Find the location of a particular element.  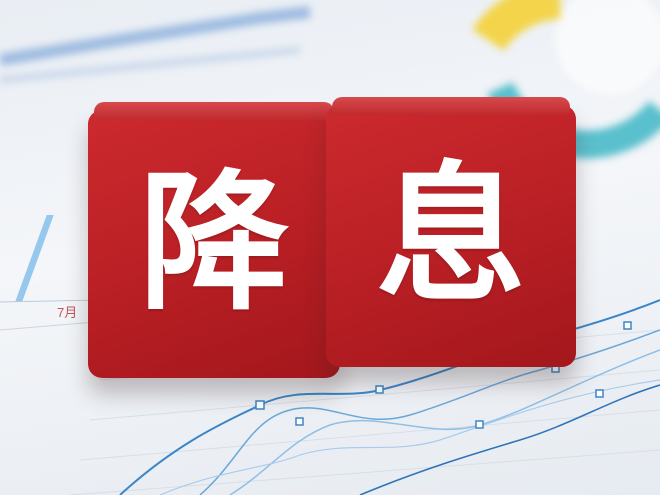

block-right-character: 息 is located at coordinates (450, 236).